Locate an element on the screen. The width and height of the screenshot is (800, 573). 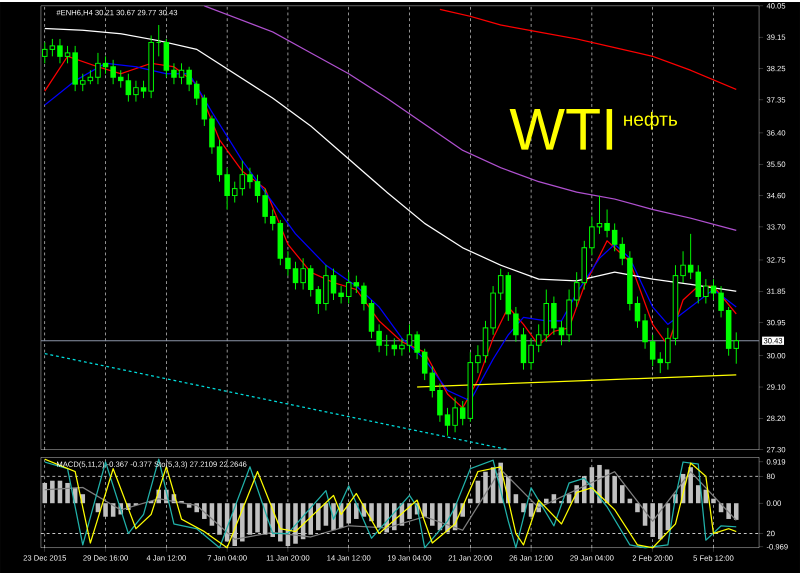
annotation: нефть is located at coordinates (651, 121).